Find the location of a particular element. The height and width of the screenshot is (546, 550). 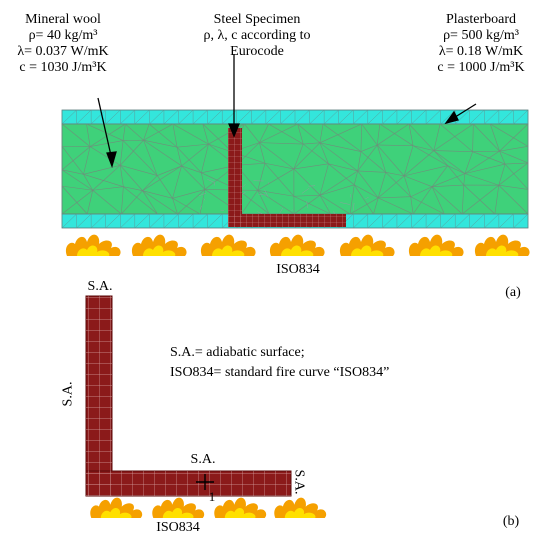

panel-label-b: (b) is located at coordinates (511, 521).